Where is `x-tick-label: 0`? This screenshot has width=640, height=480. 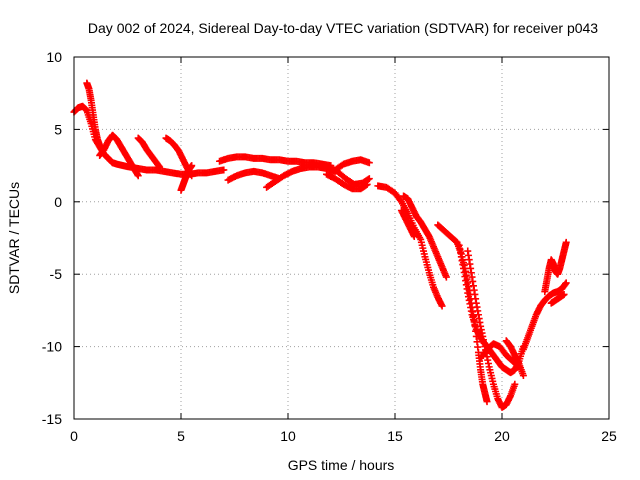 x-tick-label: 0 is located at coordinates (74, 436).